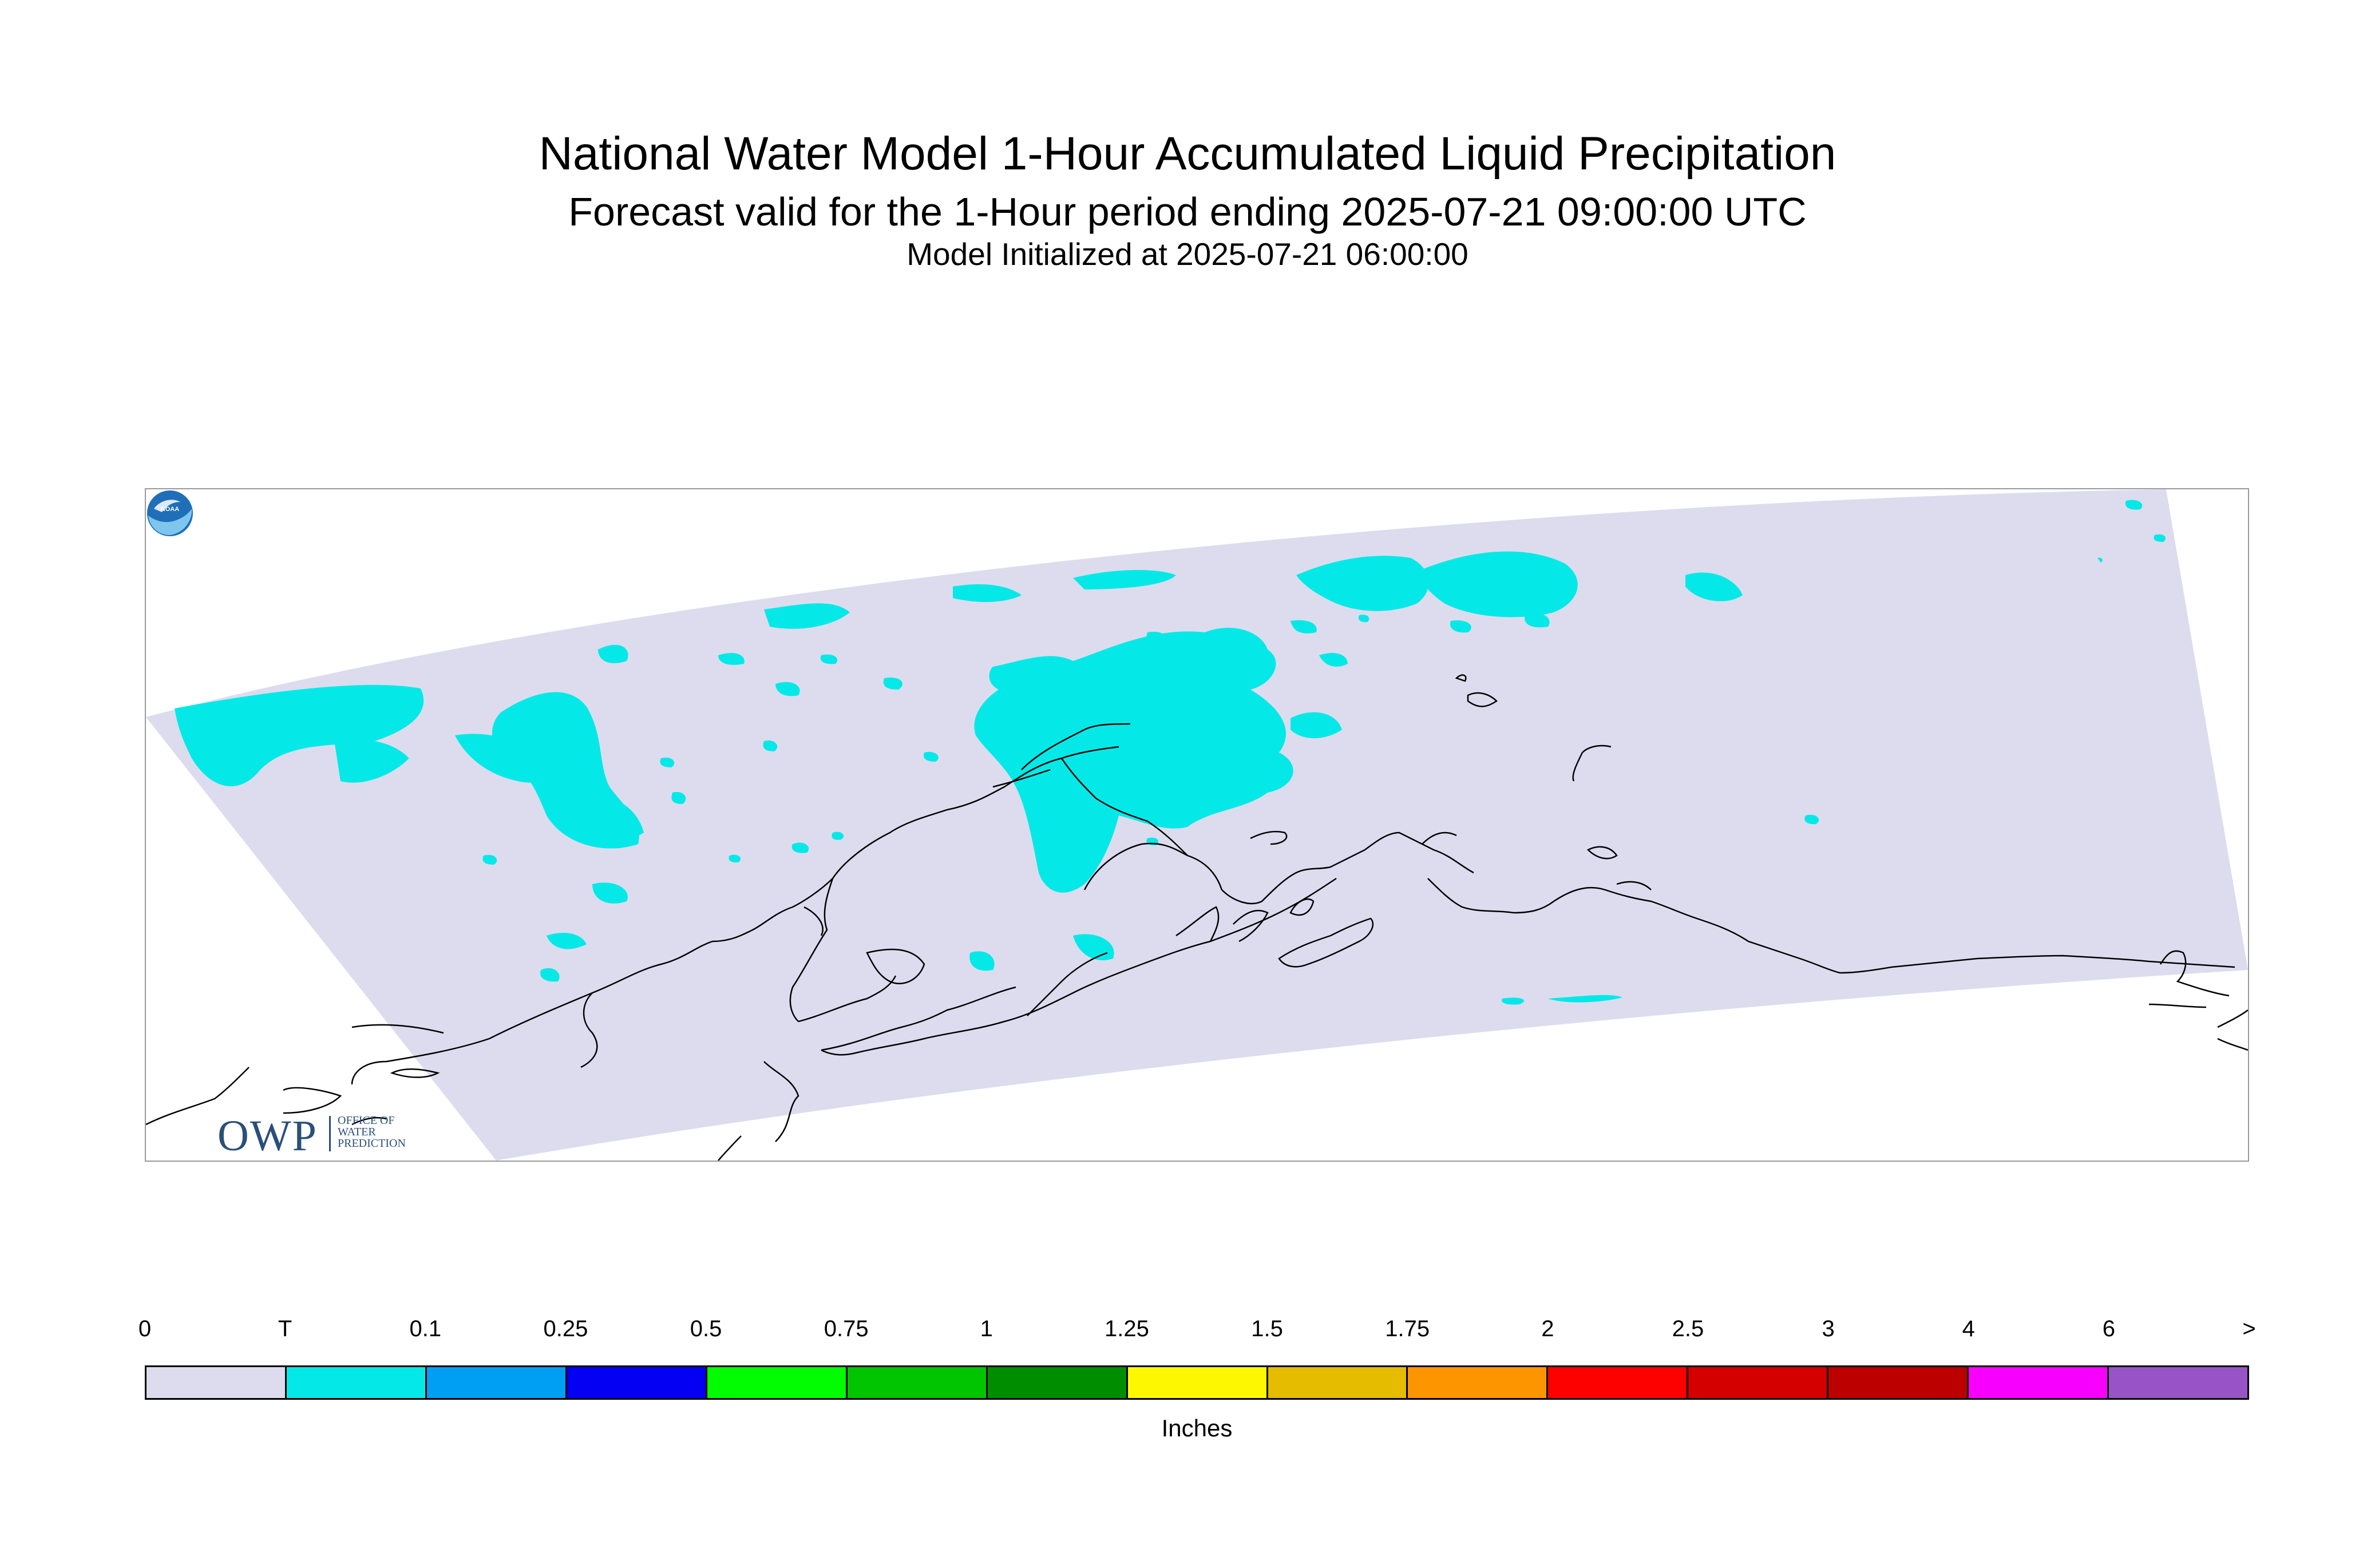  Describe the element at coordinates (847, 1328) in the screenshot. I see `legend-tick-label: 0.75` at that location.